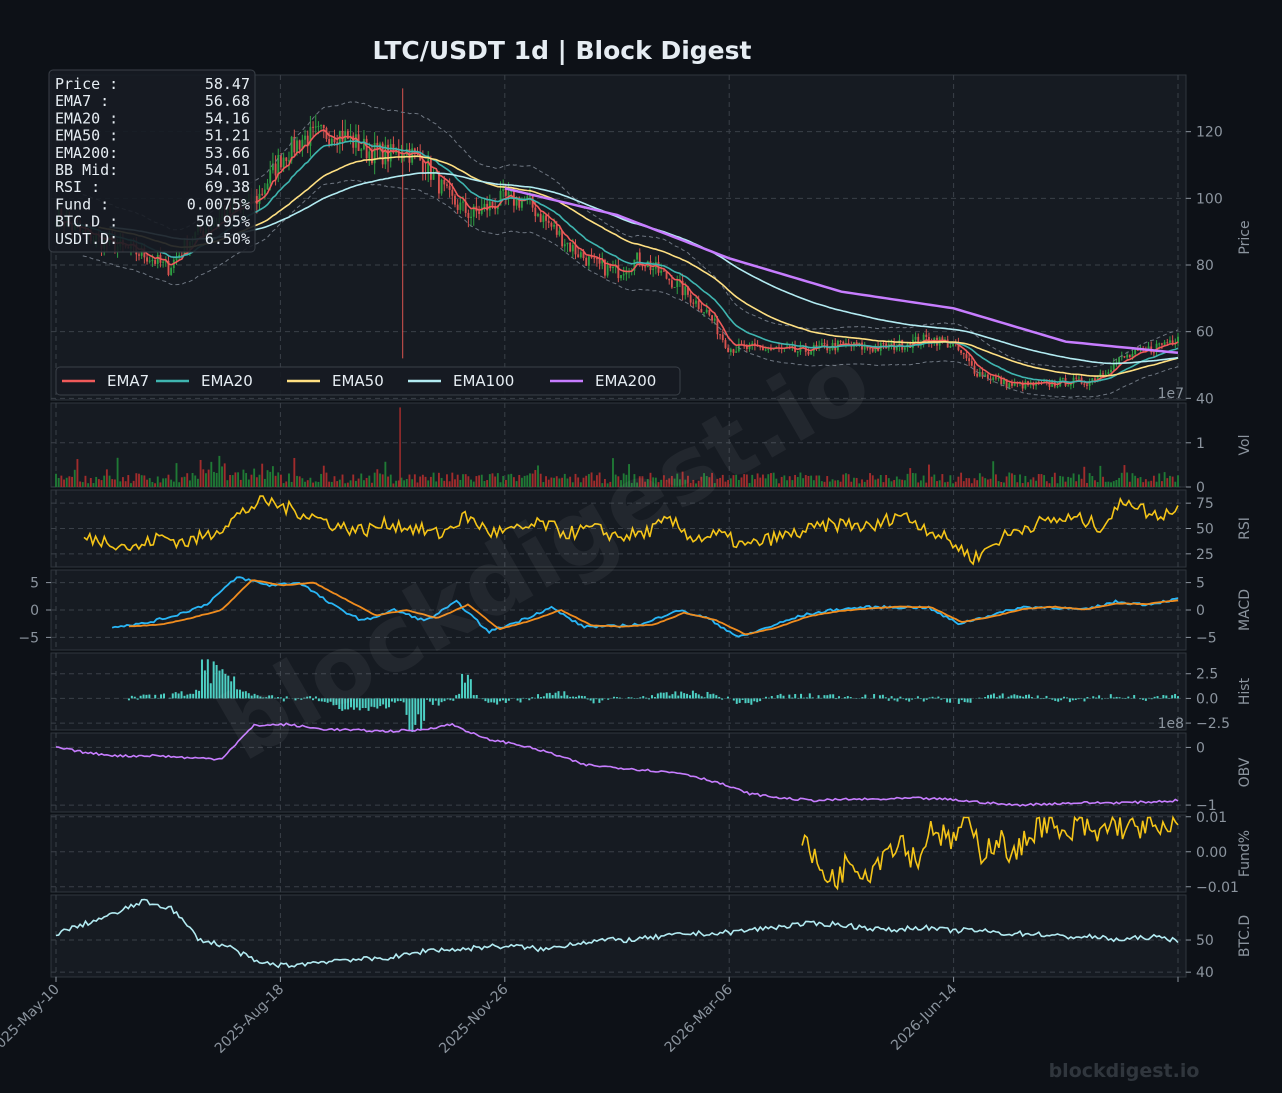 This screenshot has height=1093, width=1282. Describe the element at coordinates (1205, 941) in the screenshot. I see `y-tick-label-btcd: 50` at that location.